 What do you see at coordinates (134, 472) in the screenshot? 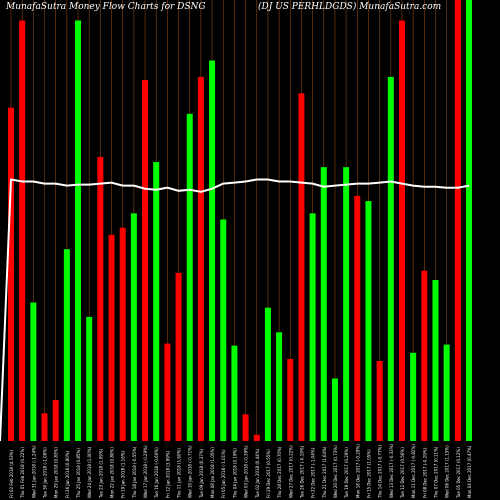
I see `x-tick-label: Thu 18 Jan 2018 (-0.55%)` at bounding box center [134, 472].